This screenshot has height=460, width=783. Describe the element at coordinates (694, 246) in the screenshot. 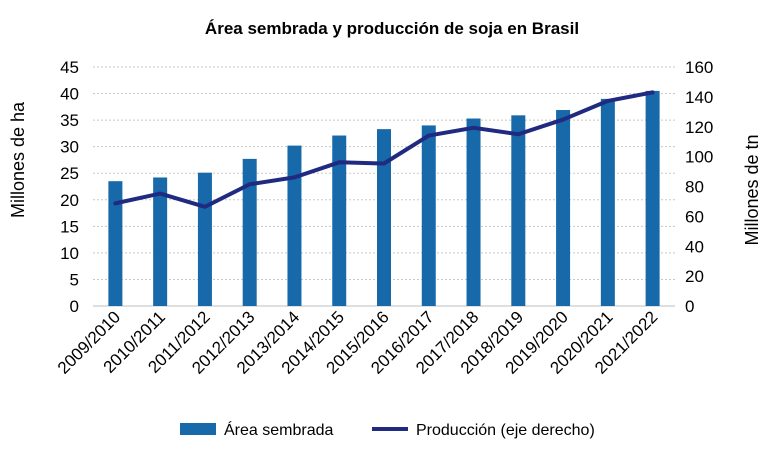

I see `y2-tick-label: 40` at that location.